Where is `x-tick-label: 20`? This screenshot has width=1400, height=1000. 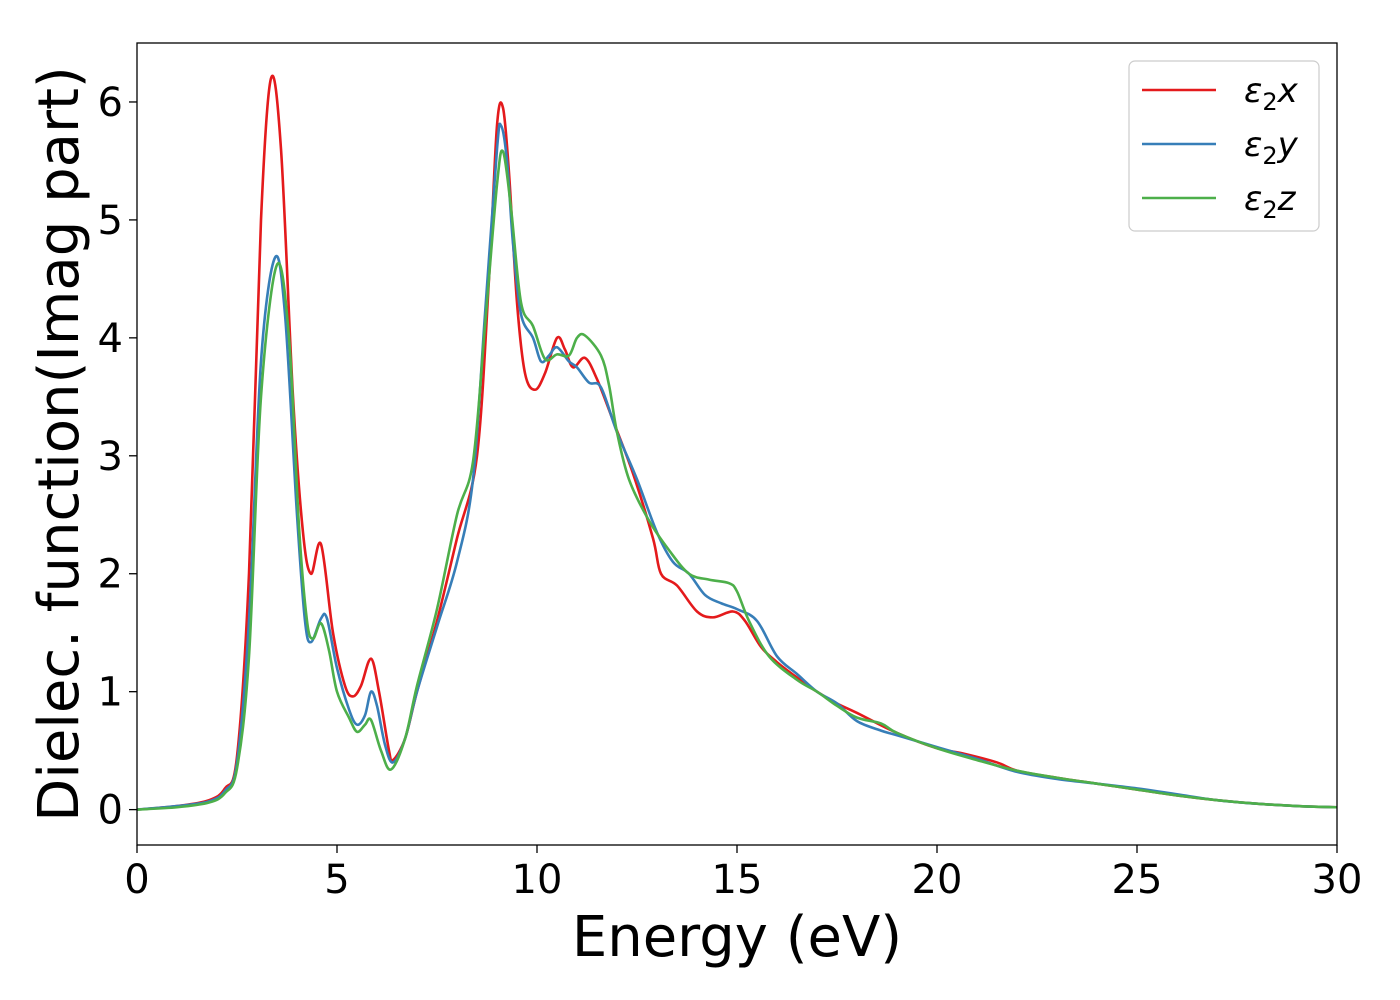
x-tick-label: 20 is located at coordinates (937, 880).